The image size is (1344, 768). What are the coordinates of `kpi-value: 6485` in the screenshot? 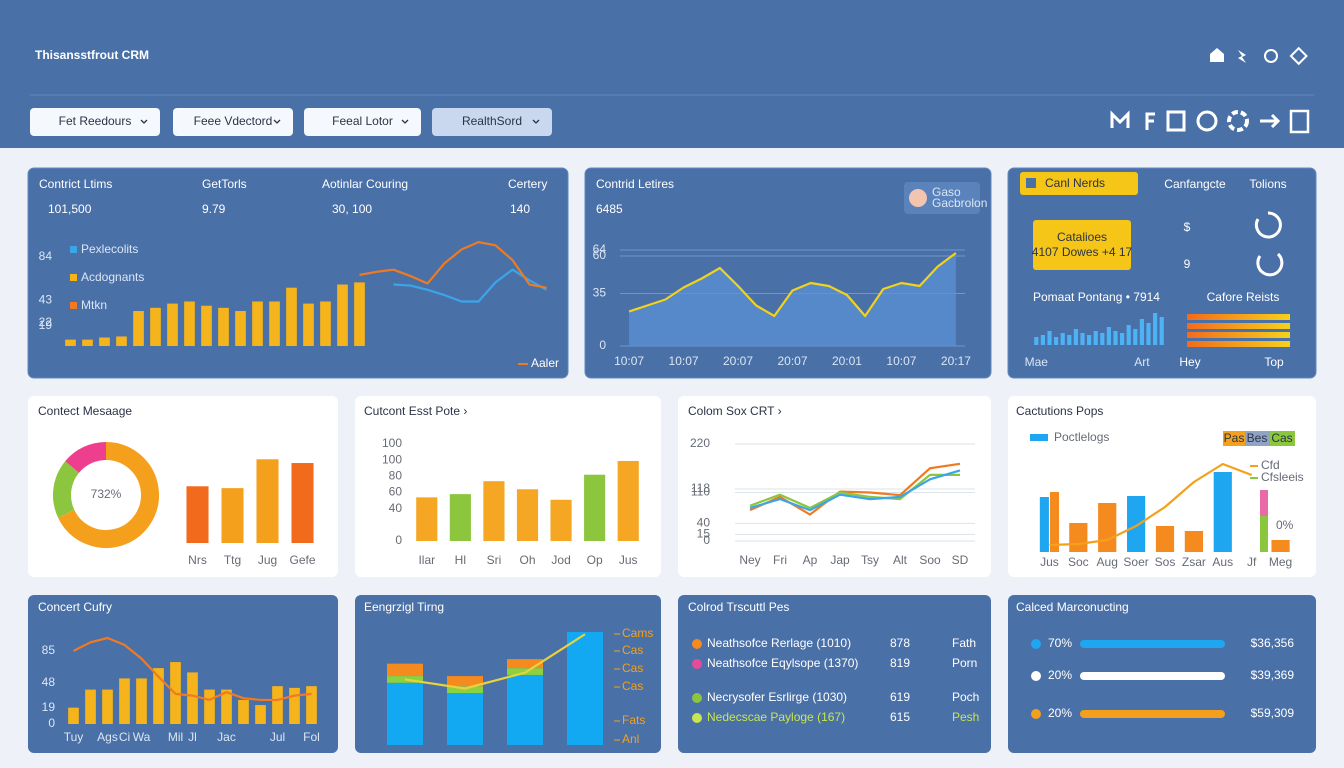 It's located at (609, 209).